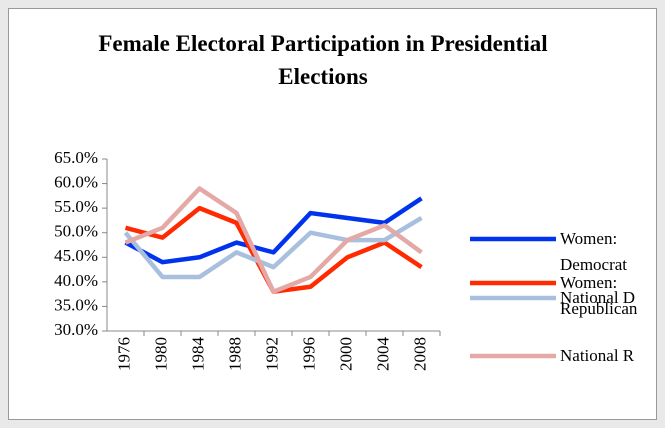 This screenshot has height=428, width=665. Describe the element at coordinates (160, 354) in the screenshot. I see `x-tick-label: 1980` at that location.